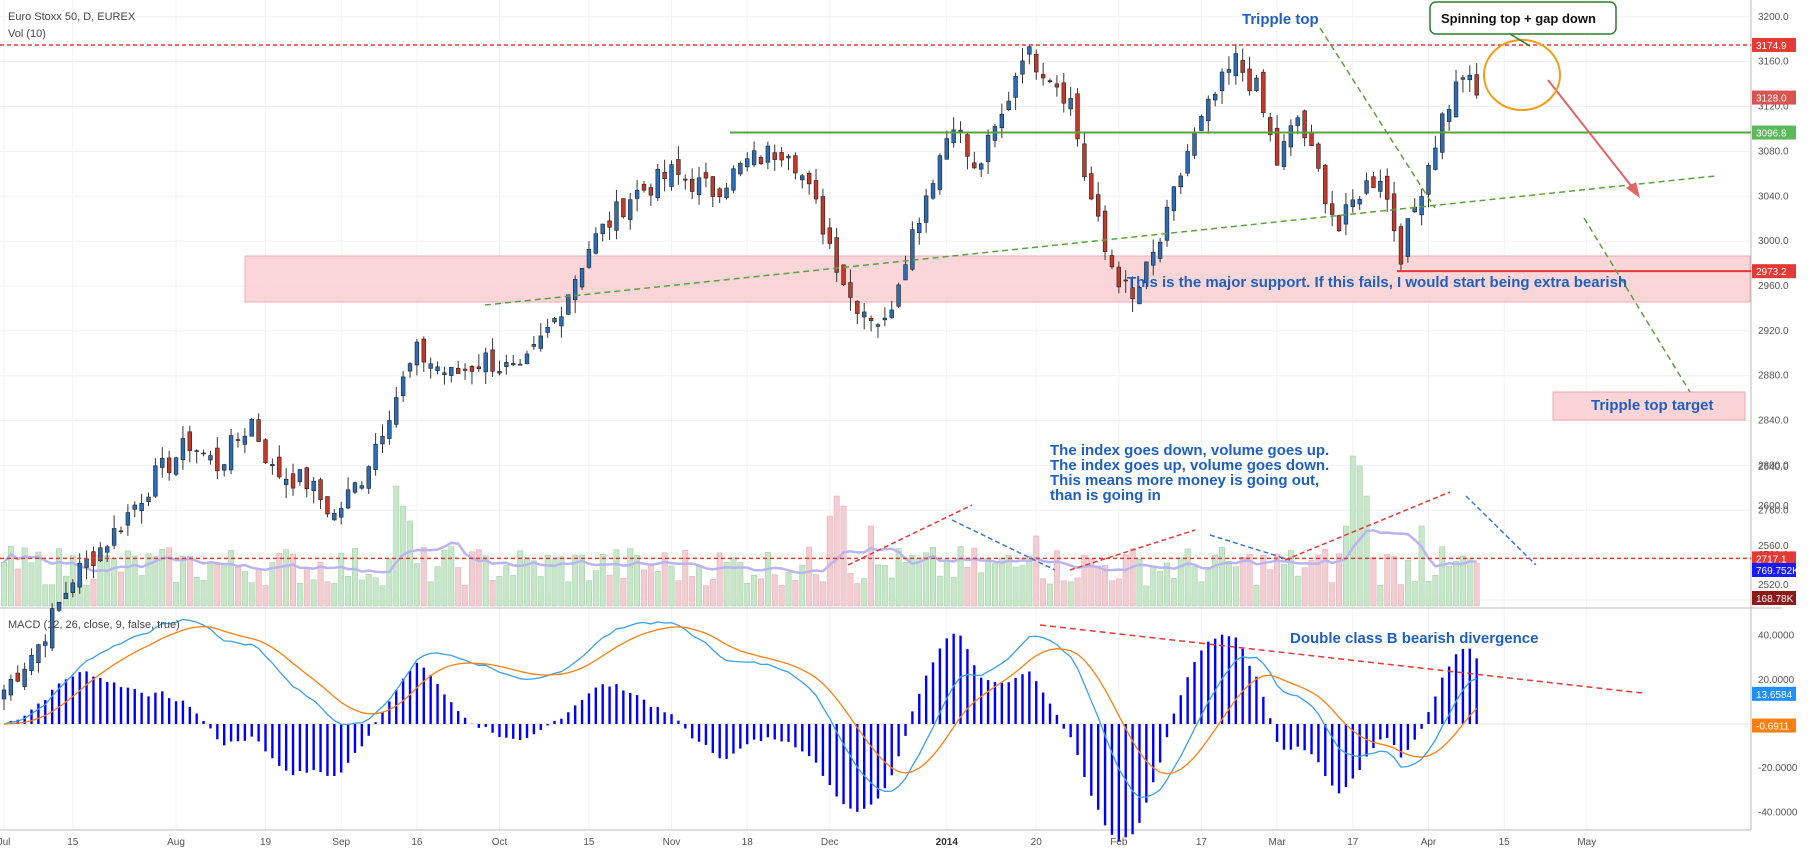  Describe the element at coordinates (1773, 286) in the screenshot. I see `price-tick-label: 2960.0` at that location.